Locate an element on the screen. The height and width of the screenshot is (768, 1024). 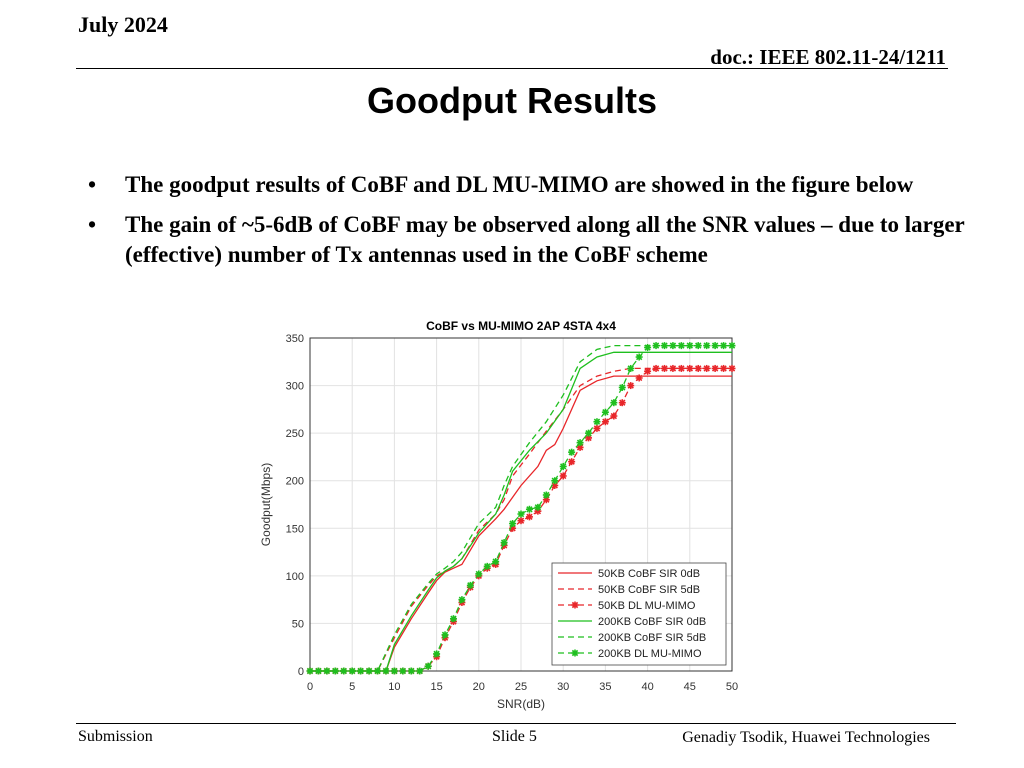
y-tick-label: 50 is located at coordinates (298, 624).